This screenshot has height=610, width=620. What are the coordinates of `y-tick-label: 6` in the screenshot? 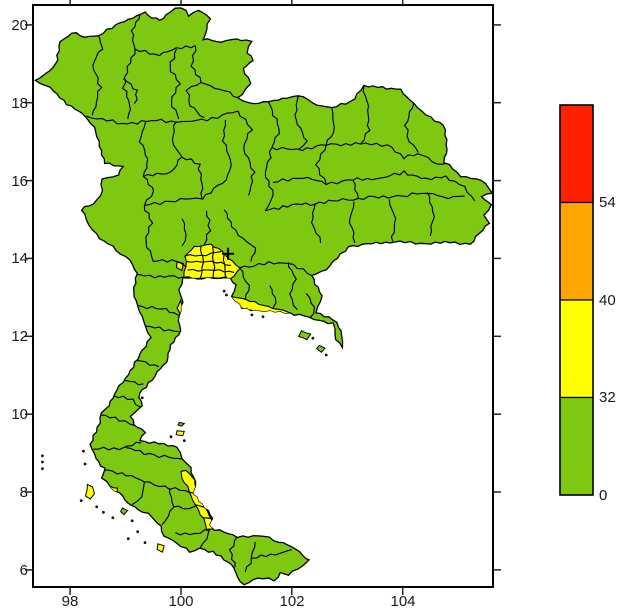 It's located at (24, 570).